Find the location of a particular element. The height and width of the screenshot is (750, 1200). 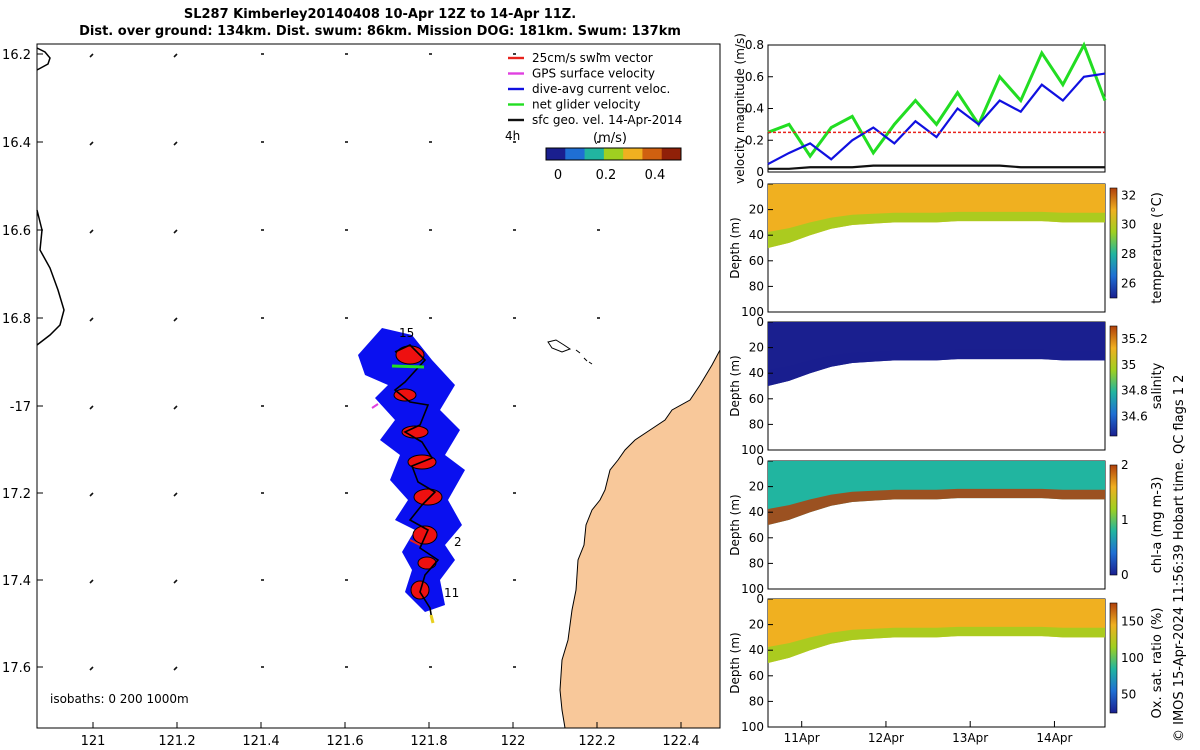

profile-colorbar-tick: 28 is located at coordinates (1128, 254).